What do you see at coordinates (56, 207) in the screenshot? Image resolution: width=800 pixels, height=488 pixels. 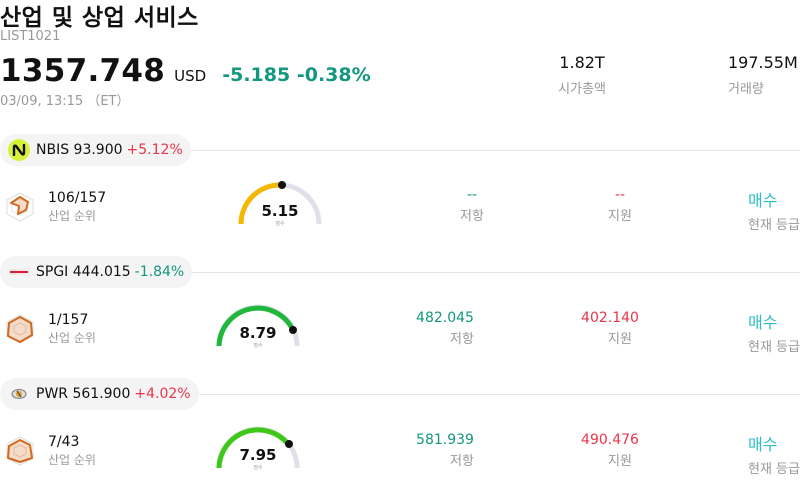 I see `industry-rank: 106/157 산업 순위` at bounding box center [56, 207].